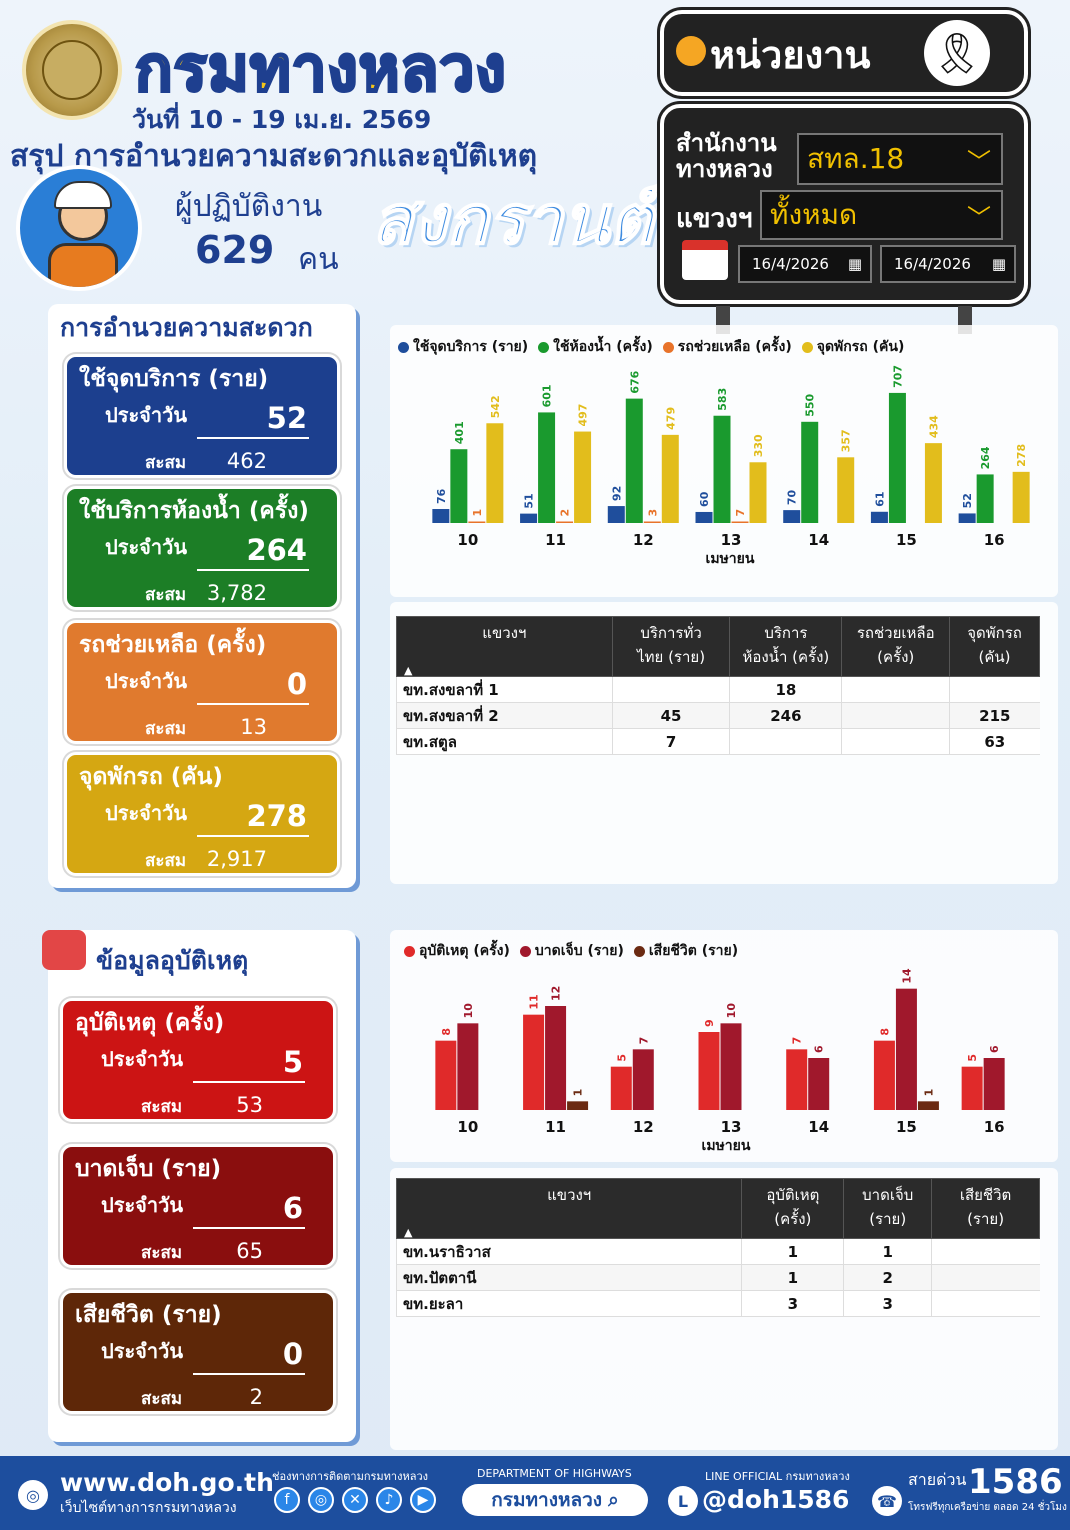 Image resolution: width=1070 pixels, height=1530 pixels. Describe the element at coordinates (888, 1208) in the screenshot. I see `table-header: บาดเจ็บ (ราย)` at that location.